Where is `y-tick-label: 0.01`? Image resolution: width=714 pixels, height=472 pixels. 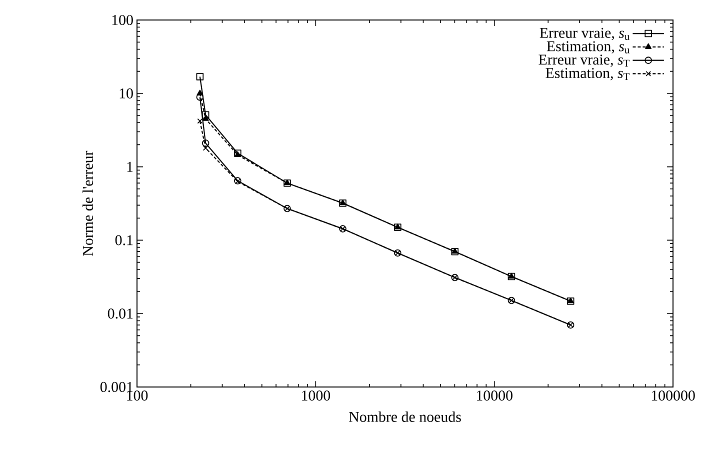 y-tick-label: 0.01 is located at coordinates (120, 313).